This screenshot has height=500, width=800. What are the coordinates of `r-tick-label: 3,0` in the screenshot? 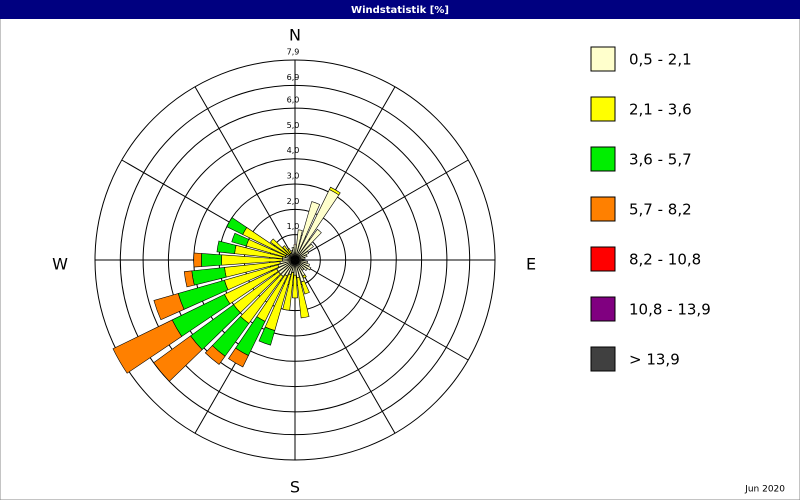 It's located at (293, 176).